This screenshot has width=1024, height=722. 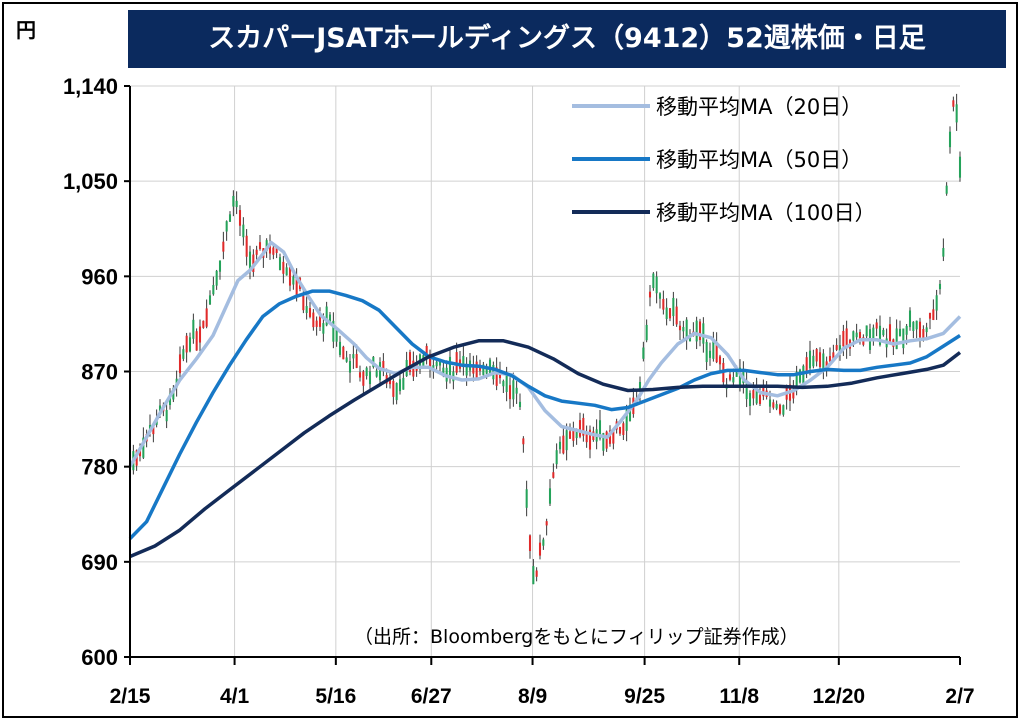 What do you see at coordinates (532, 696) in the screenshot?
I see `x-tick-label: 8/9` at bounding box center [532, 696].